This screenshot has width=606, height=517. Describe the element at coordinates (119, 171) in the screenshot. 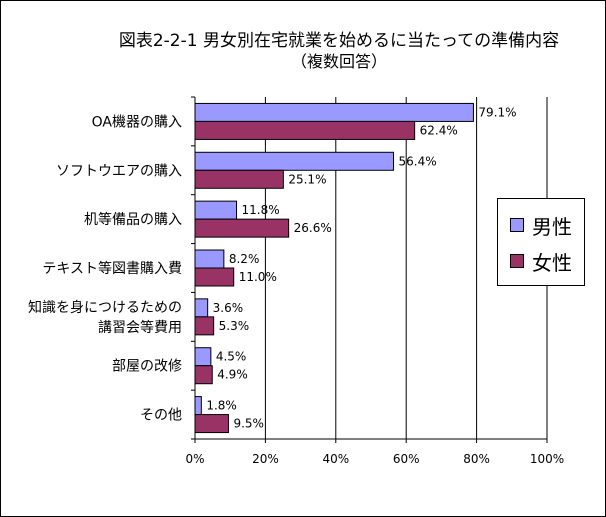

I see `category-label: ソフトウエアの購入` at that location.